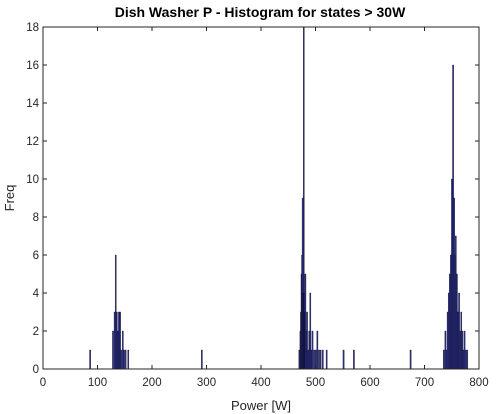 This screenshot has height=414, width=499. I want to click on y-axis-label: Freq, so click(9, 198).